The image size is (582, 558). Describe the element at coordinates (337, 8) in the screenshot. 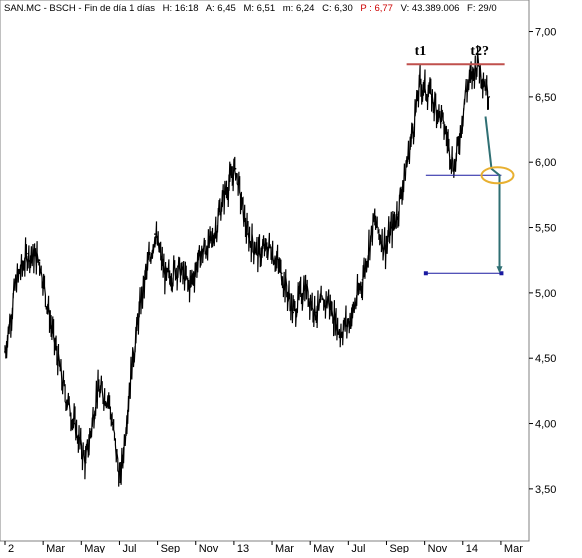

I see `header-close: C: 6,30` at that location.